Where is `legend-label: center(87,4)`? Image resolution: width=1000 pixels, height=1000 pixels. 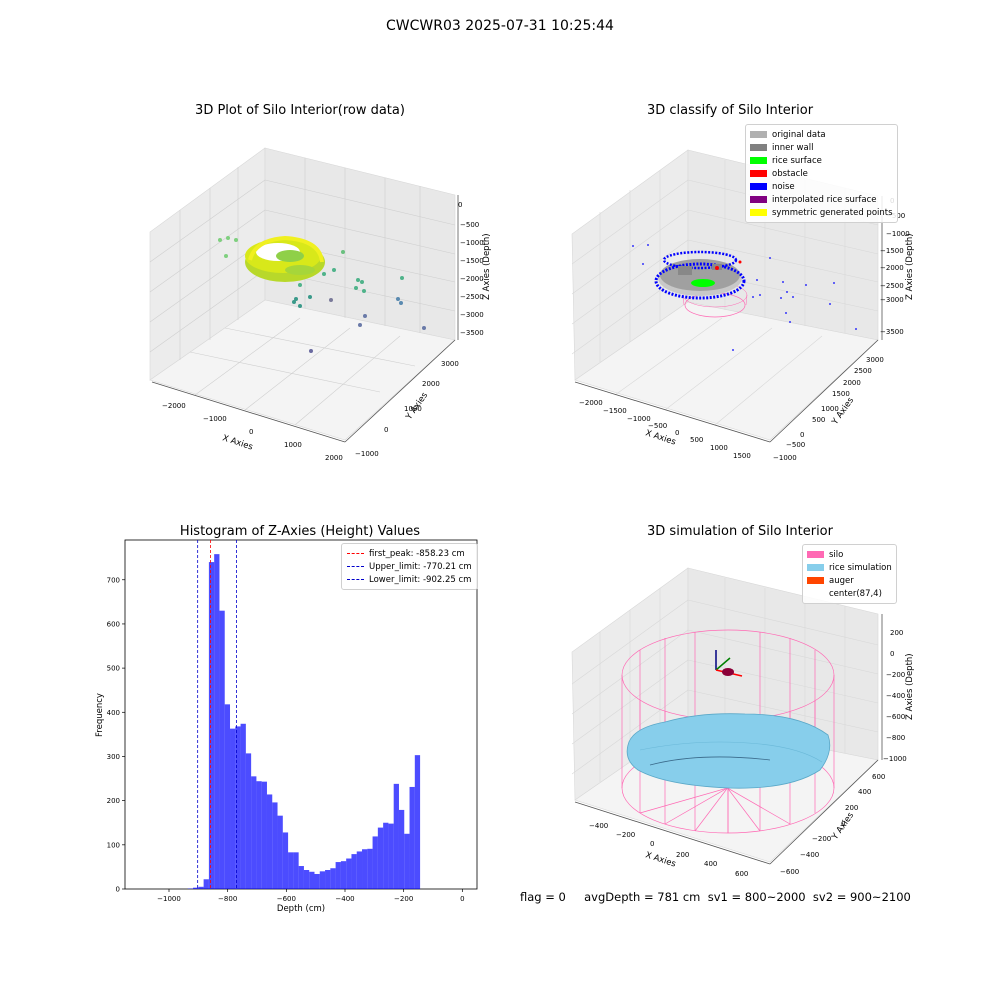
legend-label: center(87,4) is located at coordinates (855, 593).